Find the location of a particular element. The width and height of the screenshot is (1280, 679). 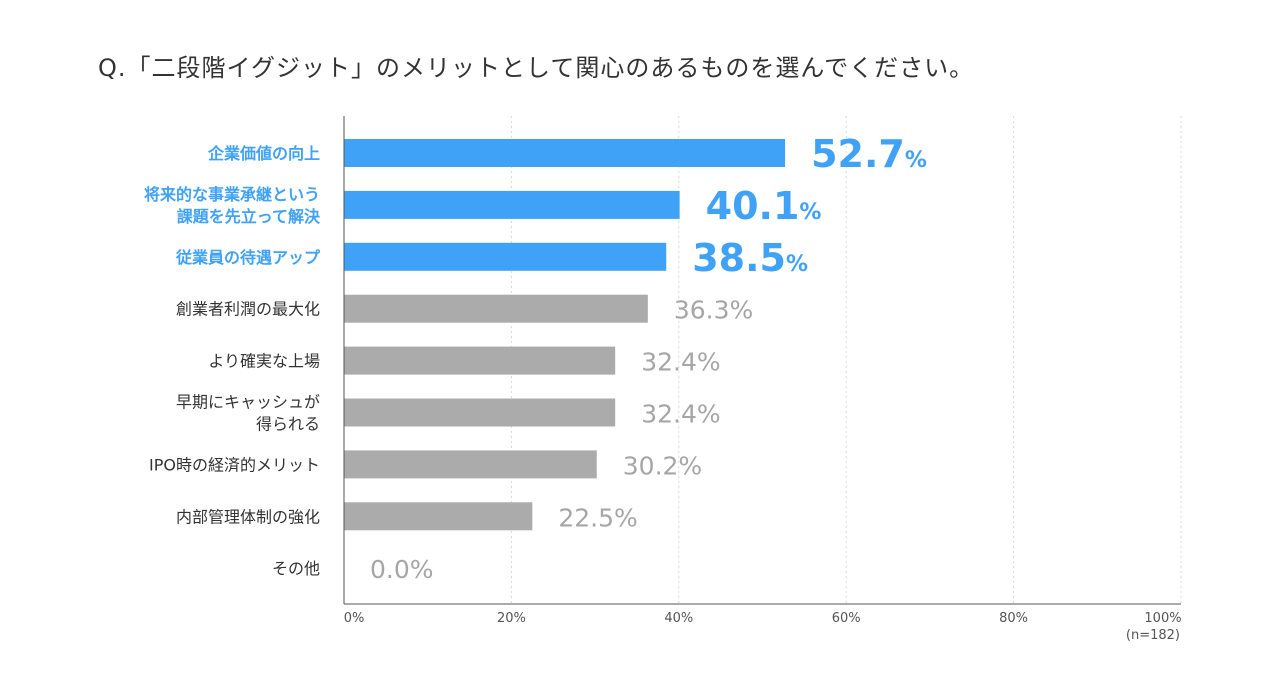

value-label: 40.1% is located at coordinates (764, 206).